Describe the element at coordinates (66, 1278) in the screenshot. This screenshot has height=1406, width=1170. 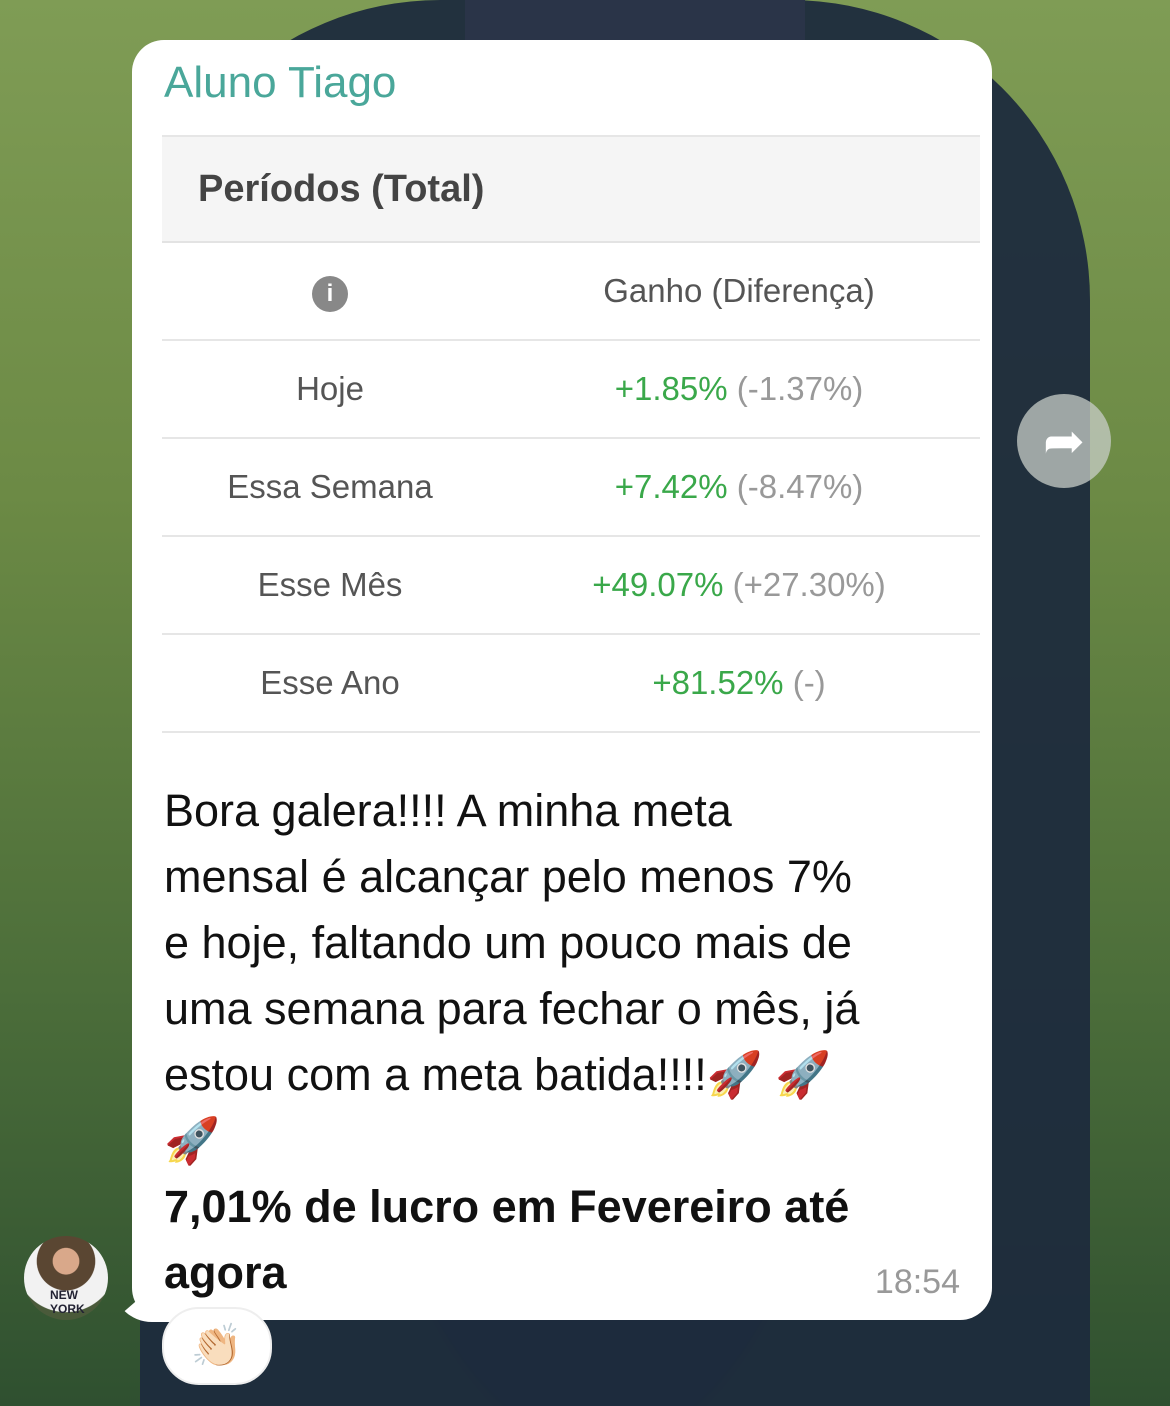
I see `sender-avatar: NEW YORK` at that location.